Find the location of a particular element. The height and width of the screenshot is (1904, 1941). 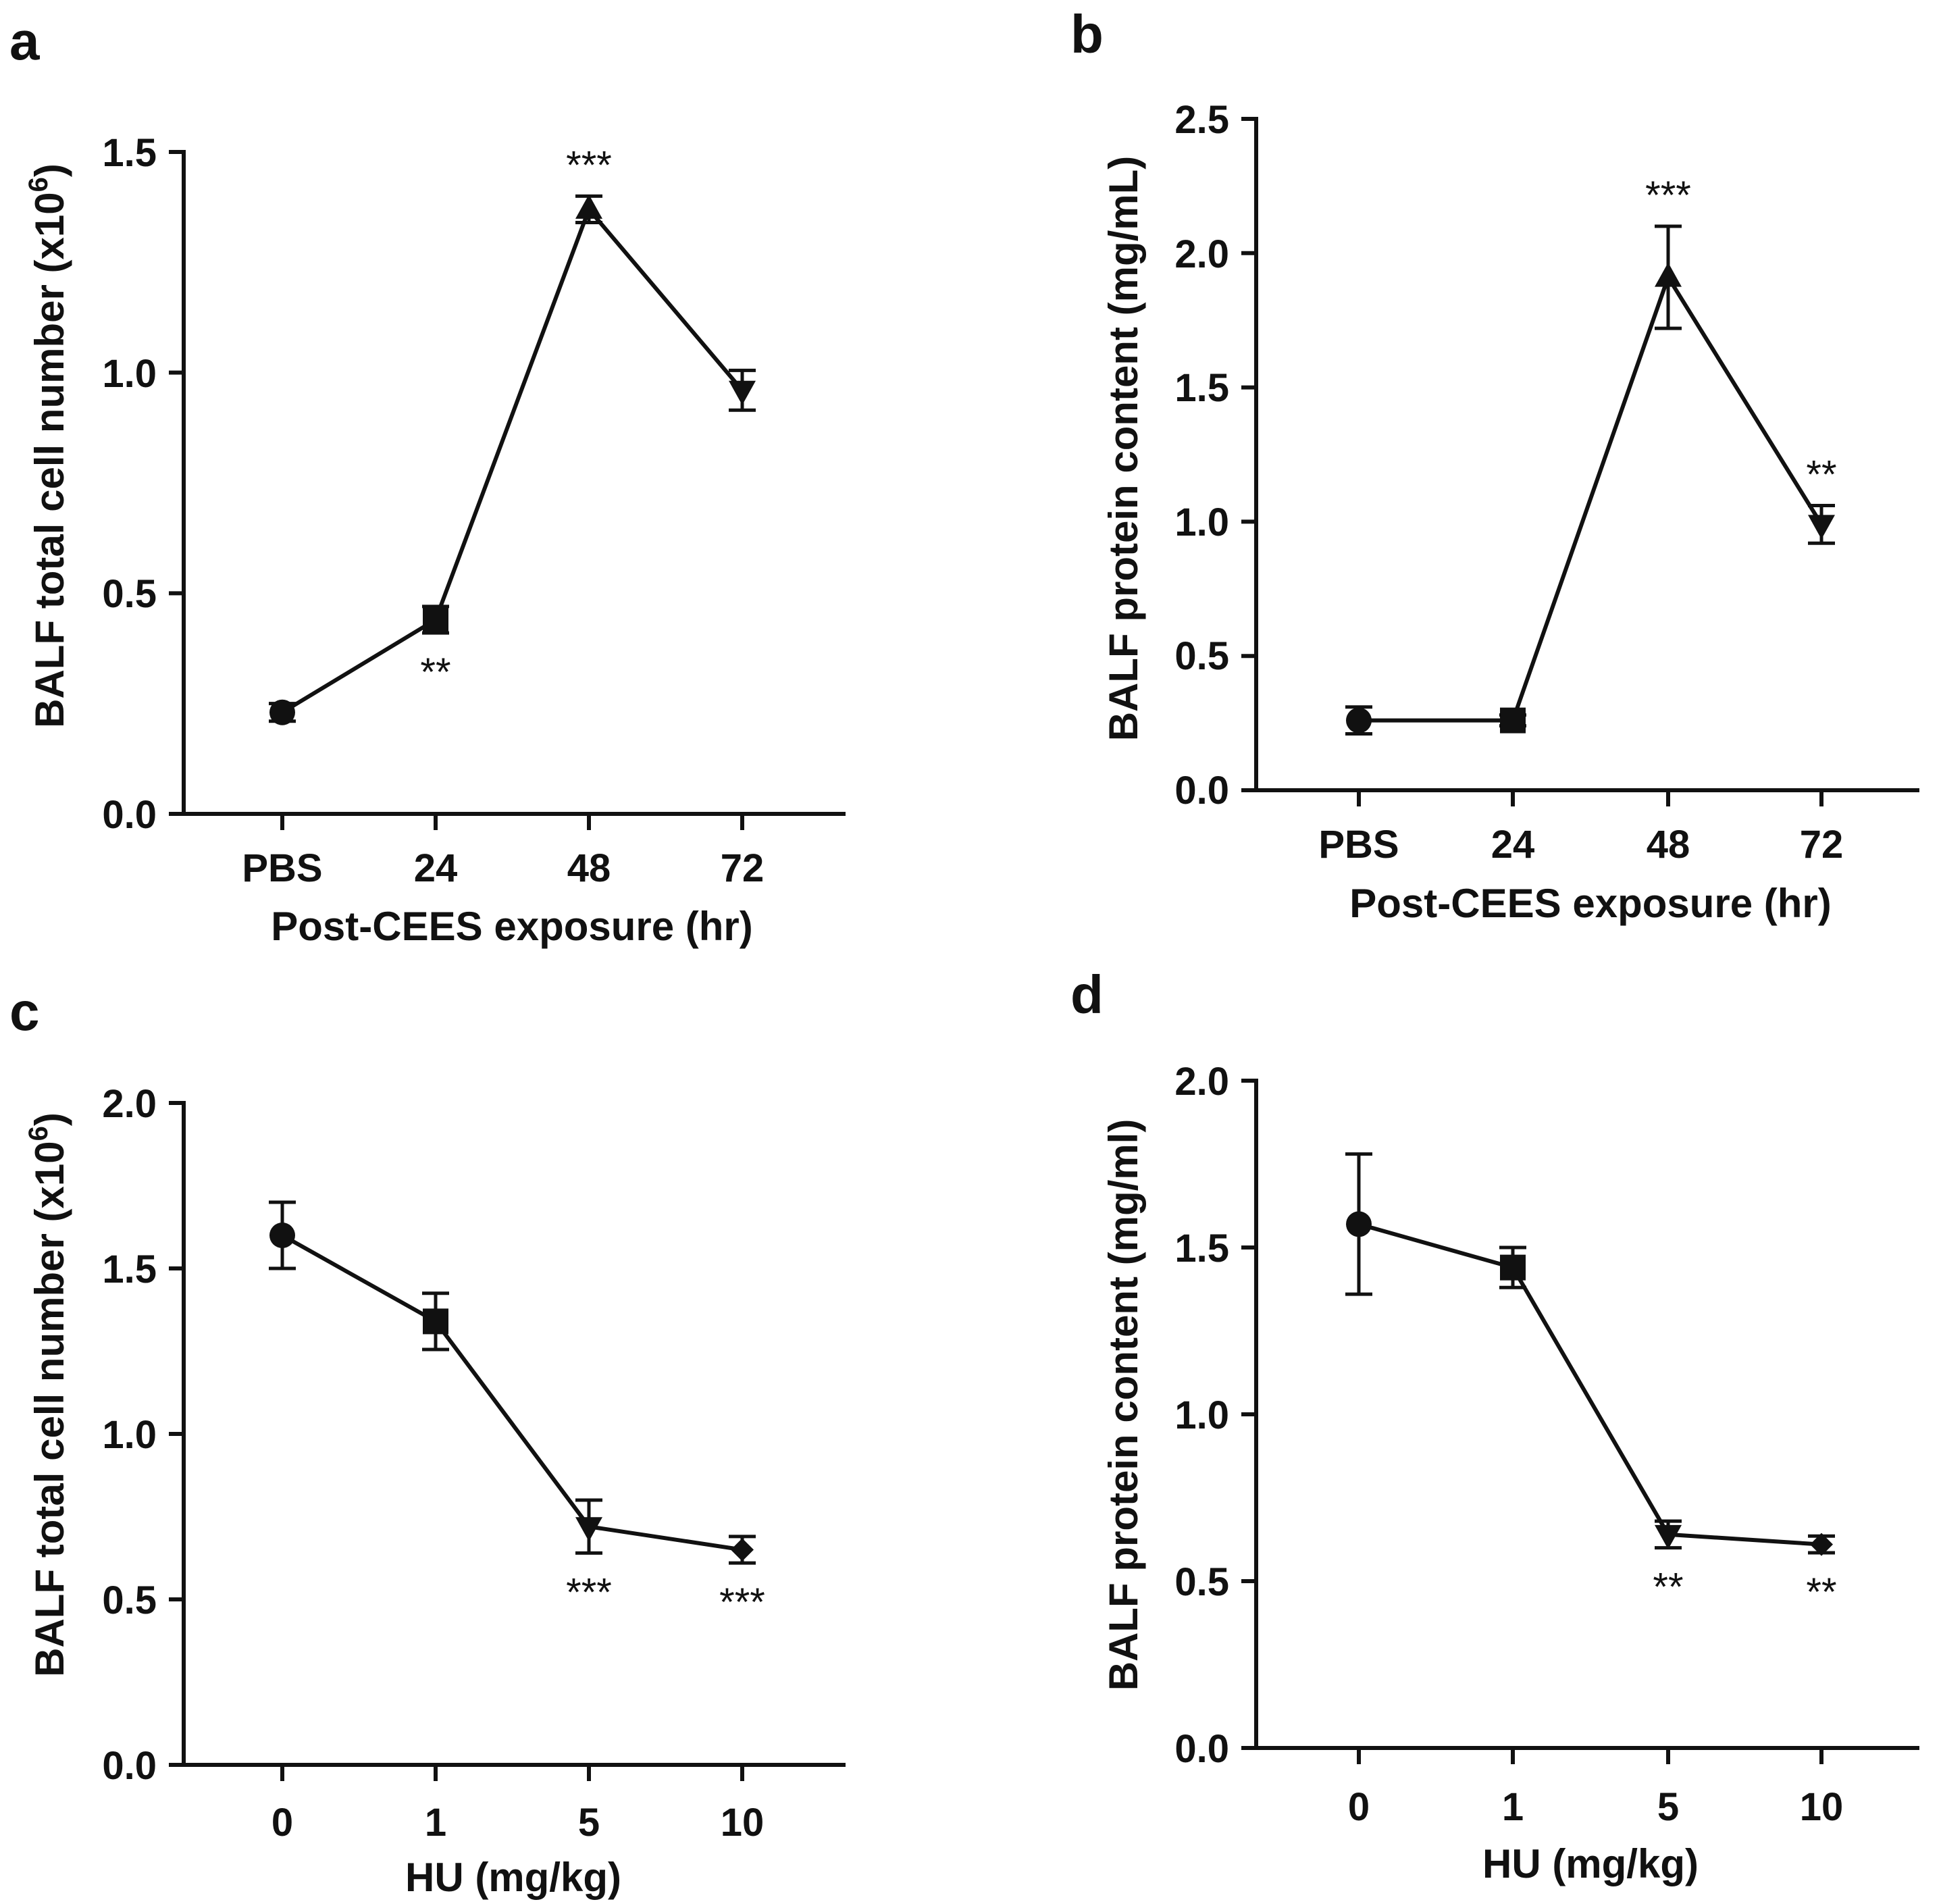

panel-d-xtick-label: 5 is located at coordinates (1668, 1807).